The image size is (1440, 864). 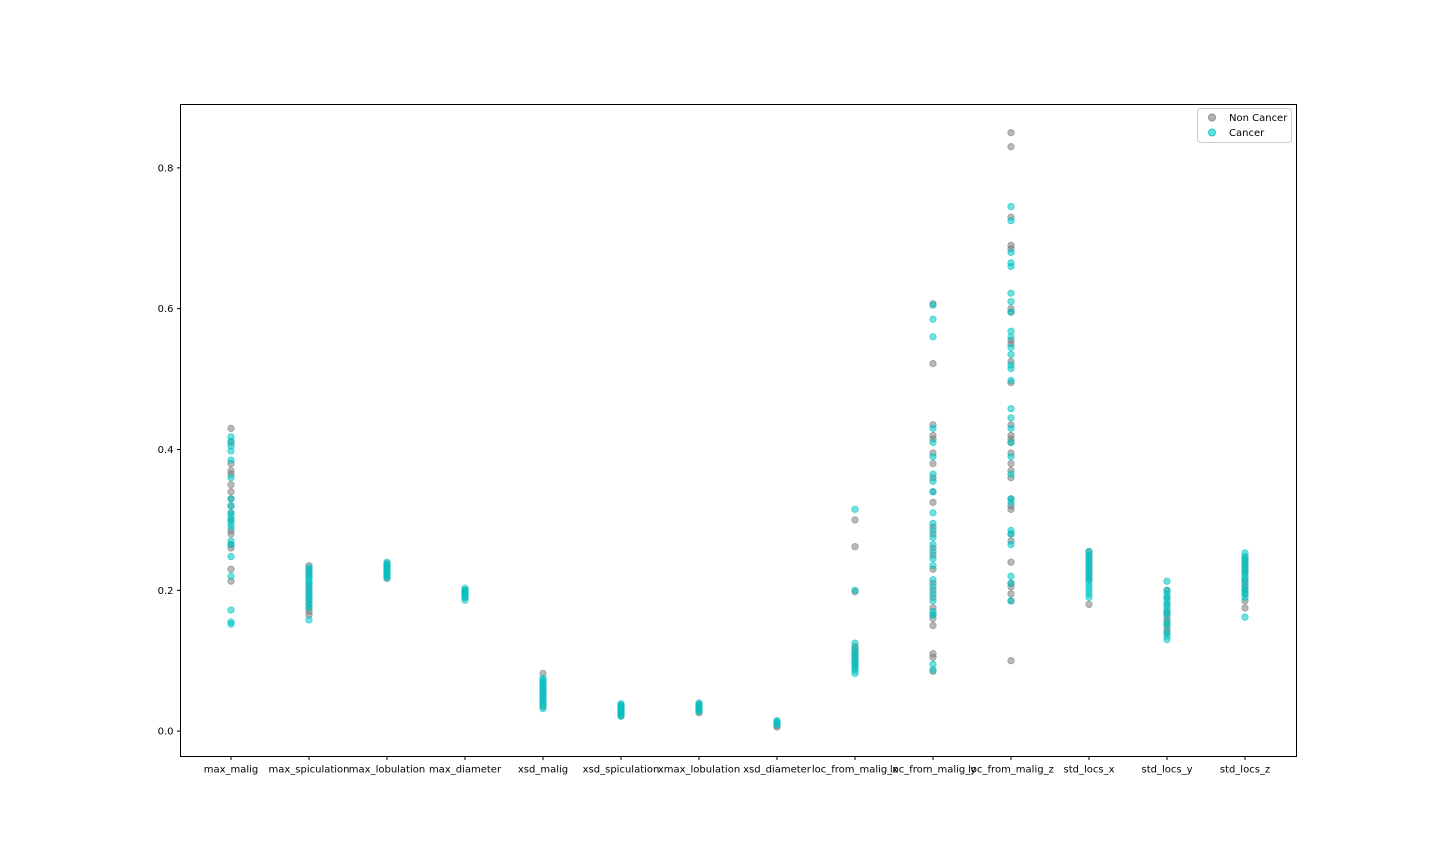 I want to click on legend-label-cancer: Cancer, so click(x=1247, y=133).